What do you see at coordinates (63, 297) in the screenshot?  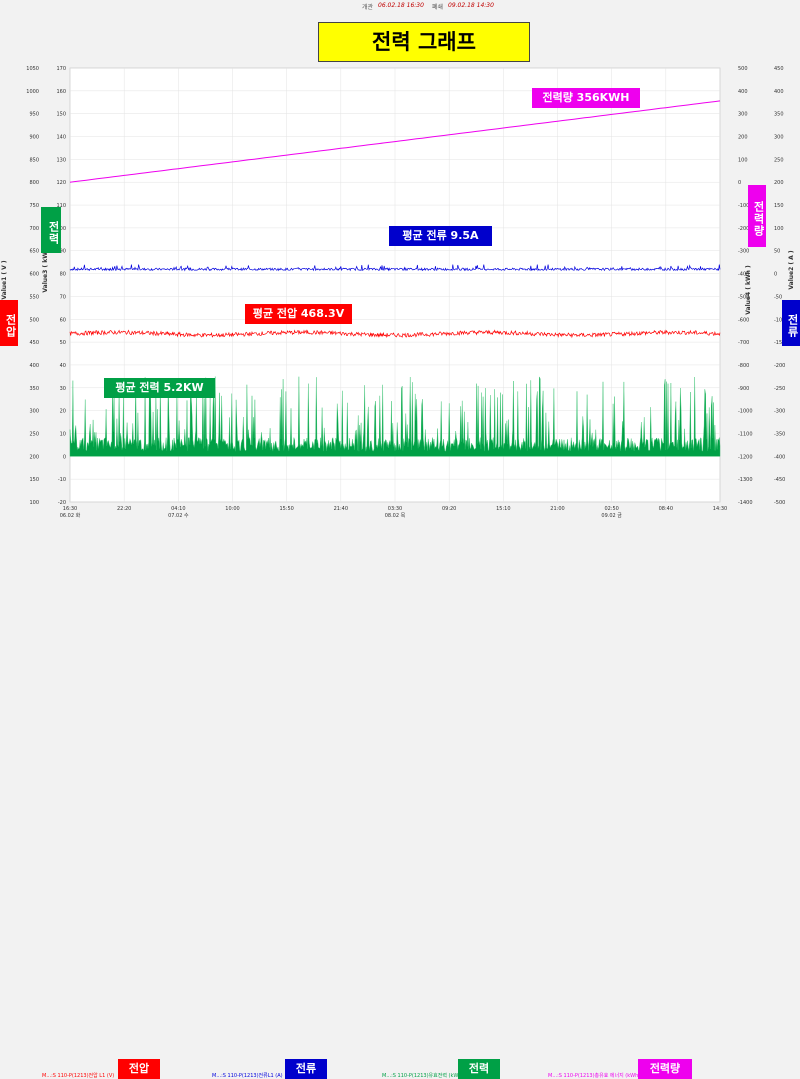 I see `y-tick-label: 70` at bounding box center [63, 297].